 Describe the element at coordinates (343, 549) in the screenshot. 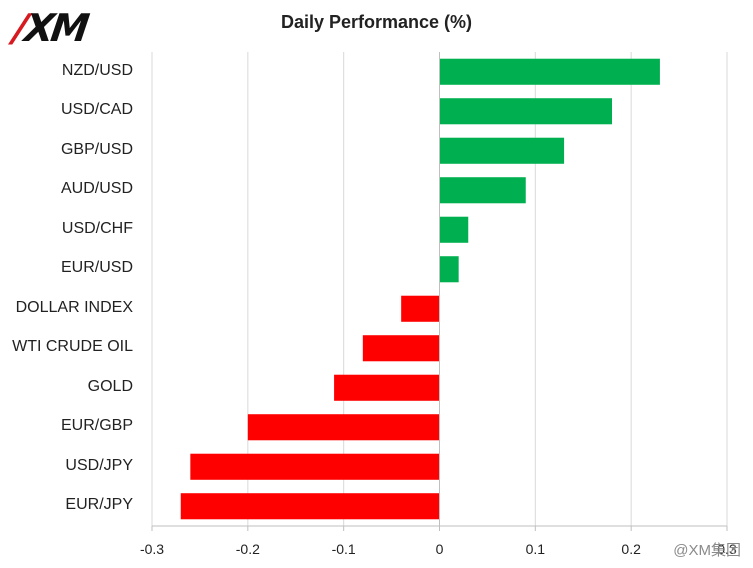

I see `x-tick-label: -0.1` at that location.